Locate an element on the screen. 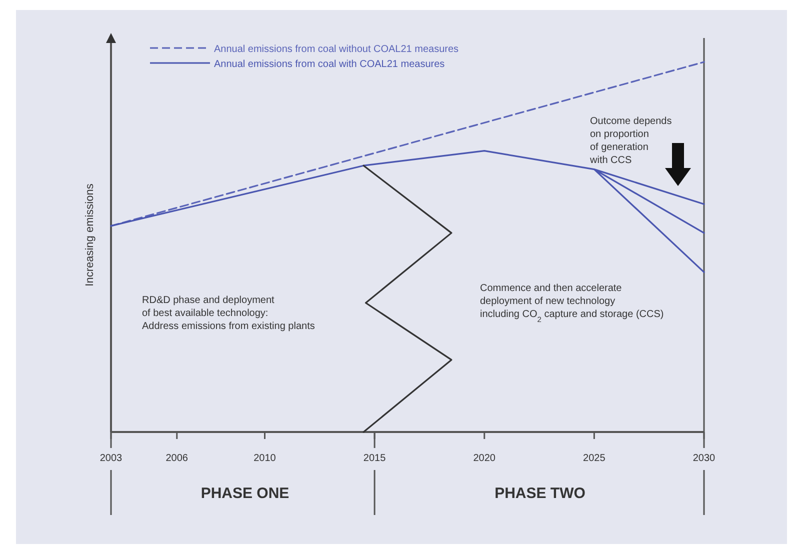 The height and width of the screenshot is (558, 803). y-axis-title: Increasing emissions is located at coordinates (90, 234).